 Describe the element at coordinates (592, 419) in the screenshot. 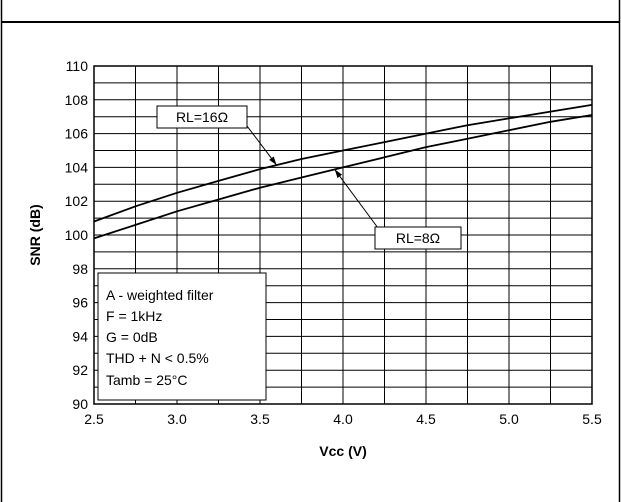

I see `x-tick-label: 5.5` at that location.